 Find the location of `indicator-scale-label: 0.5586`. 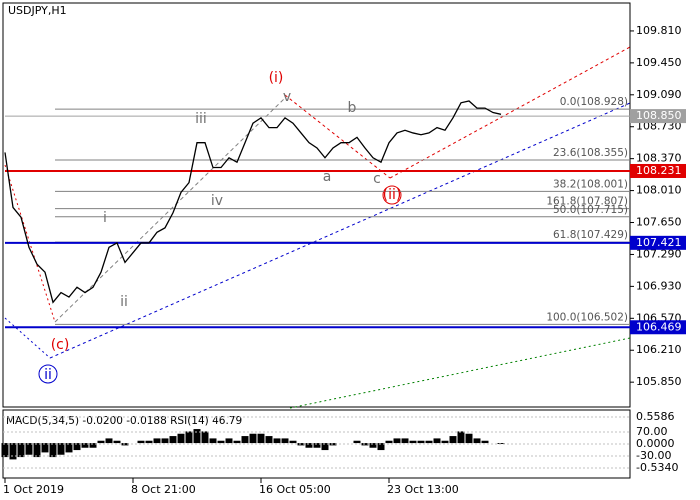

indicator-scale-label: 0.5586 is located at coordinates (655, 416).